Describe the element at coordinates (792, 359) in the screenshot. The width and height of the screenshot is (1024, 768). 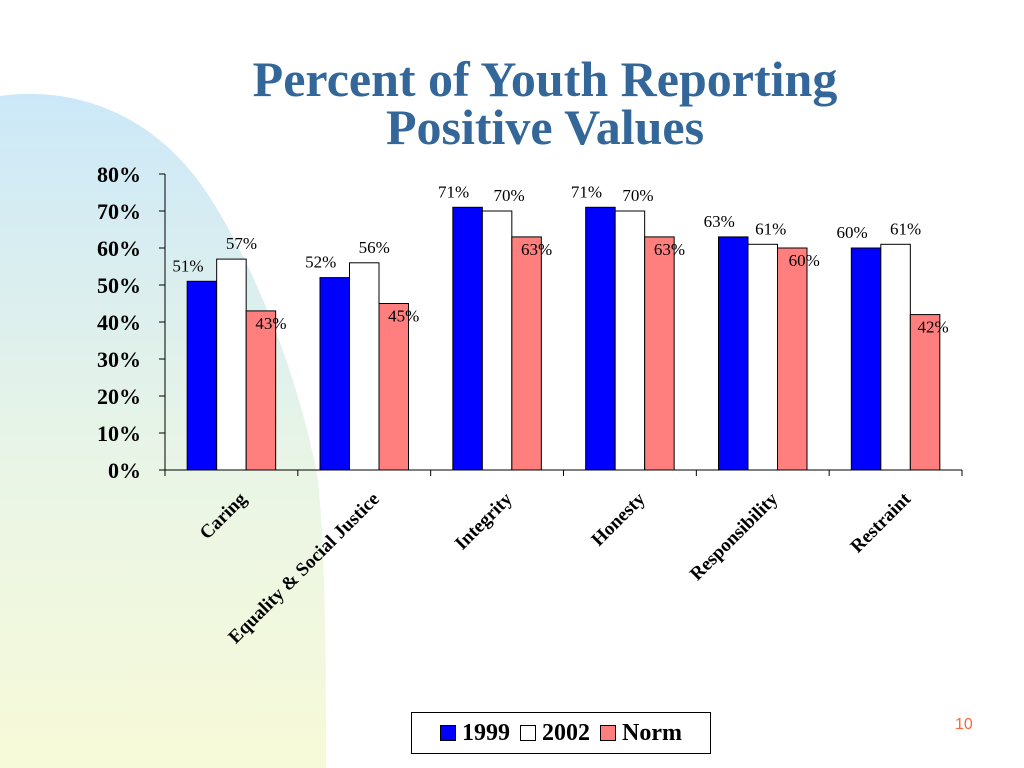
I see `bar-norm-responsibility` at that location.